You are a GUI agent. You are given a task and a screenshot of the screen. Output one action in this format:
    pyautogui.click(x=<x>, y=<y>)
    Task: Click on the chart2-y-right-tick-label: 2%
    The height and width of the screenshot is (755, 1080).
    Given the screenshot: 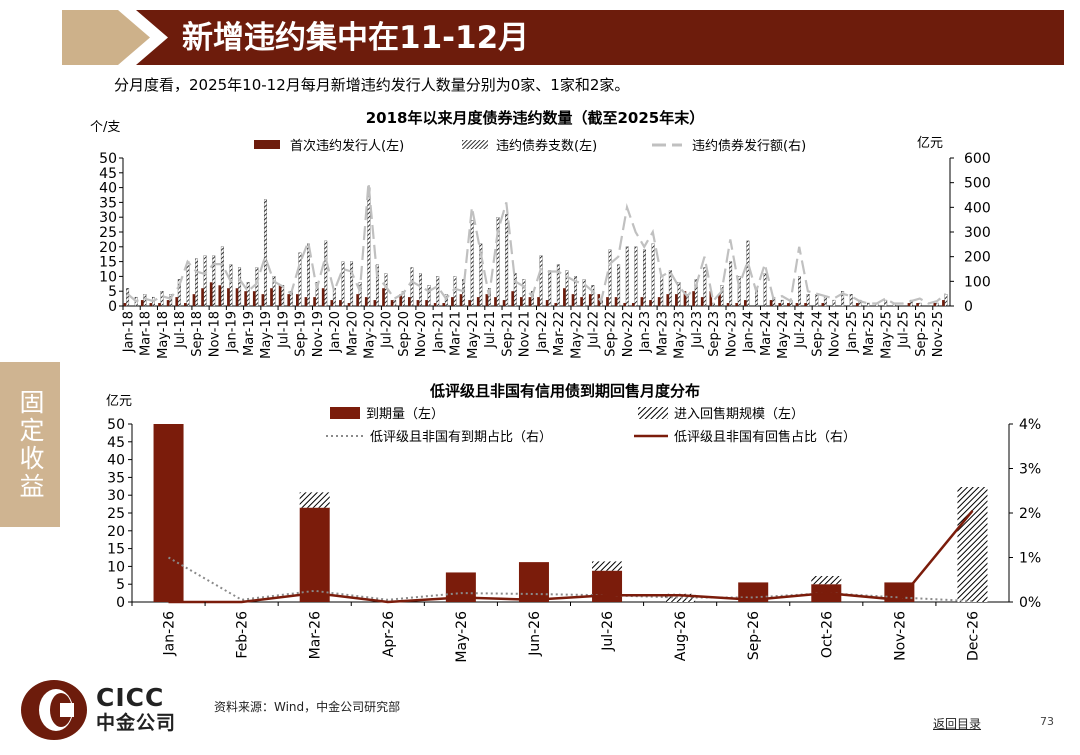 What is the action you would take?
    pyautogui.click(x=1030, y=514)
    